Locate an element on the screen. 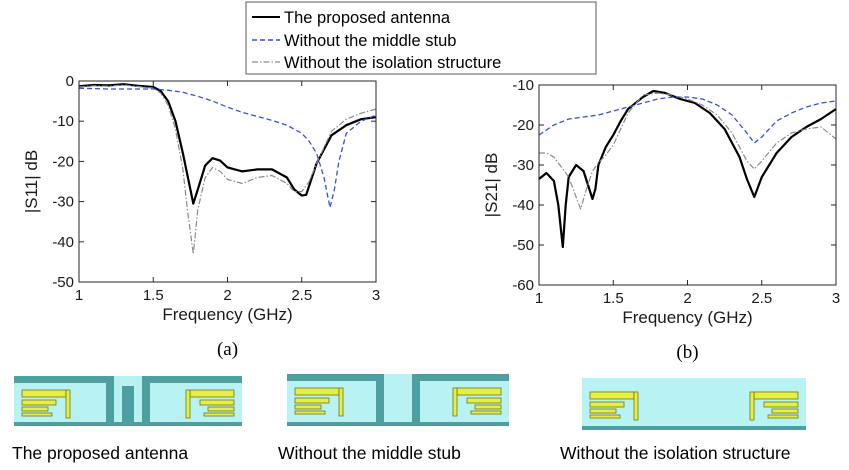  legend-box is located at coordinates (421, 38).